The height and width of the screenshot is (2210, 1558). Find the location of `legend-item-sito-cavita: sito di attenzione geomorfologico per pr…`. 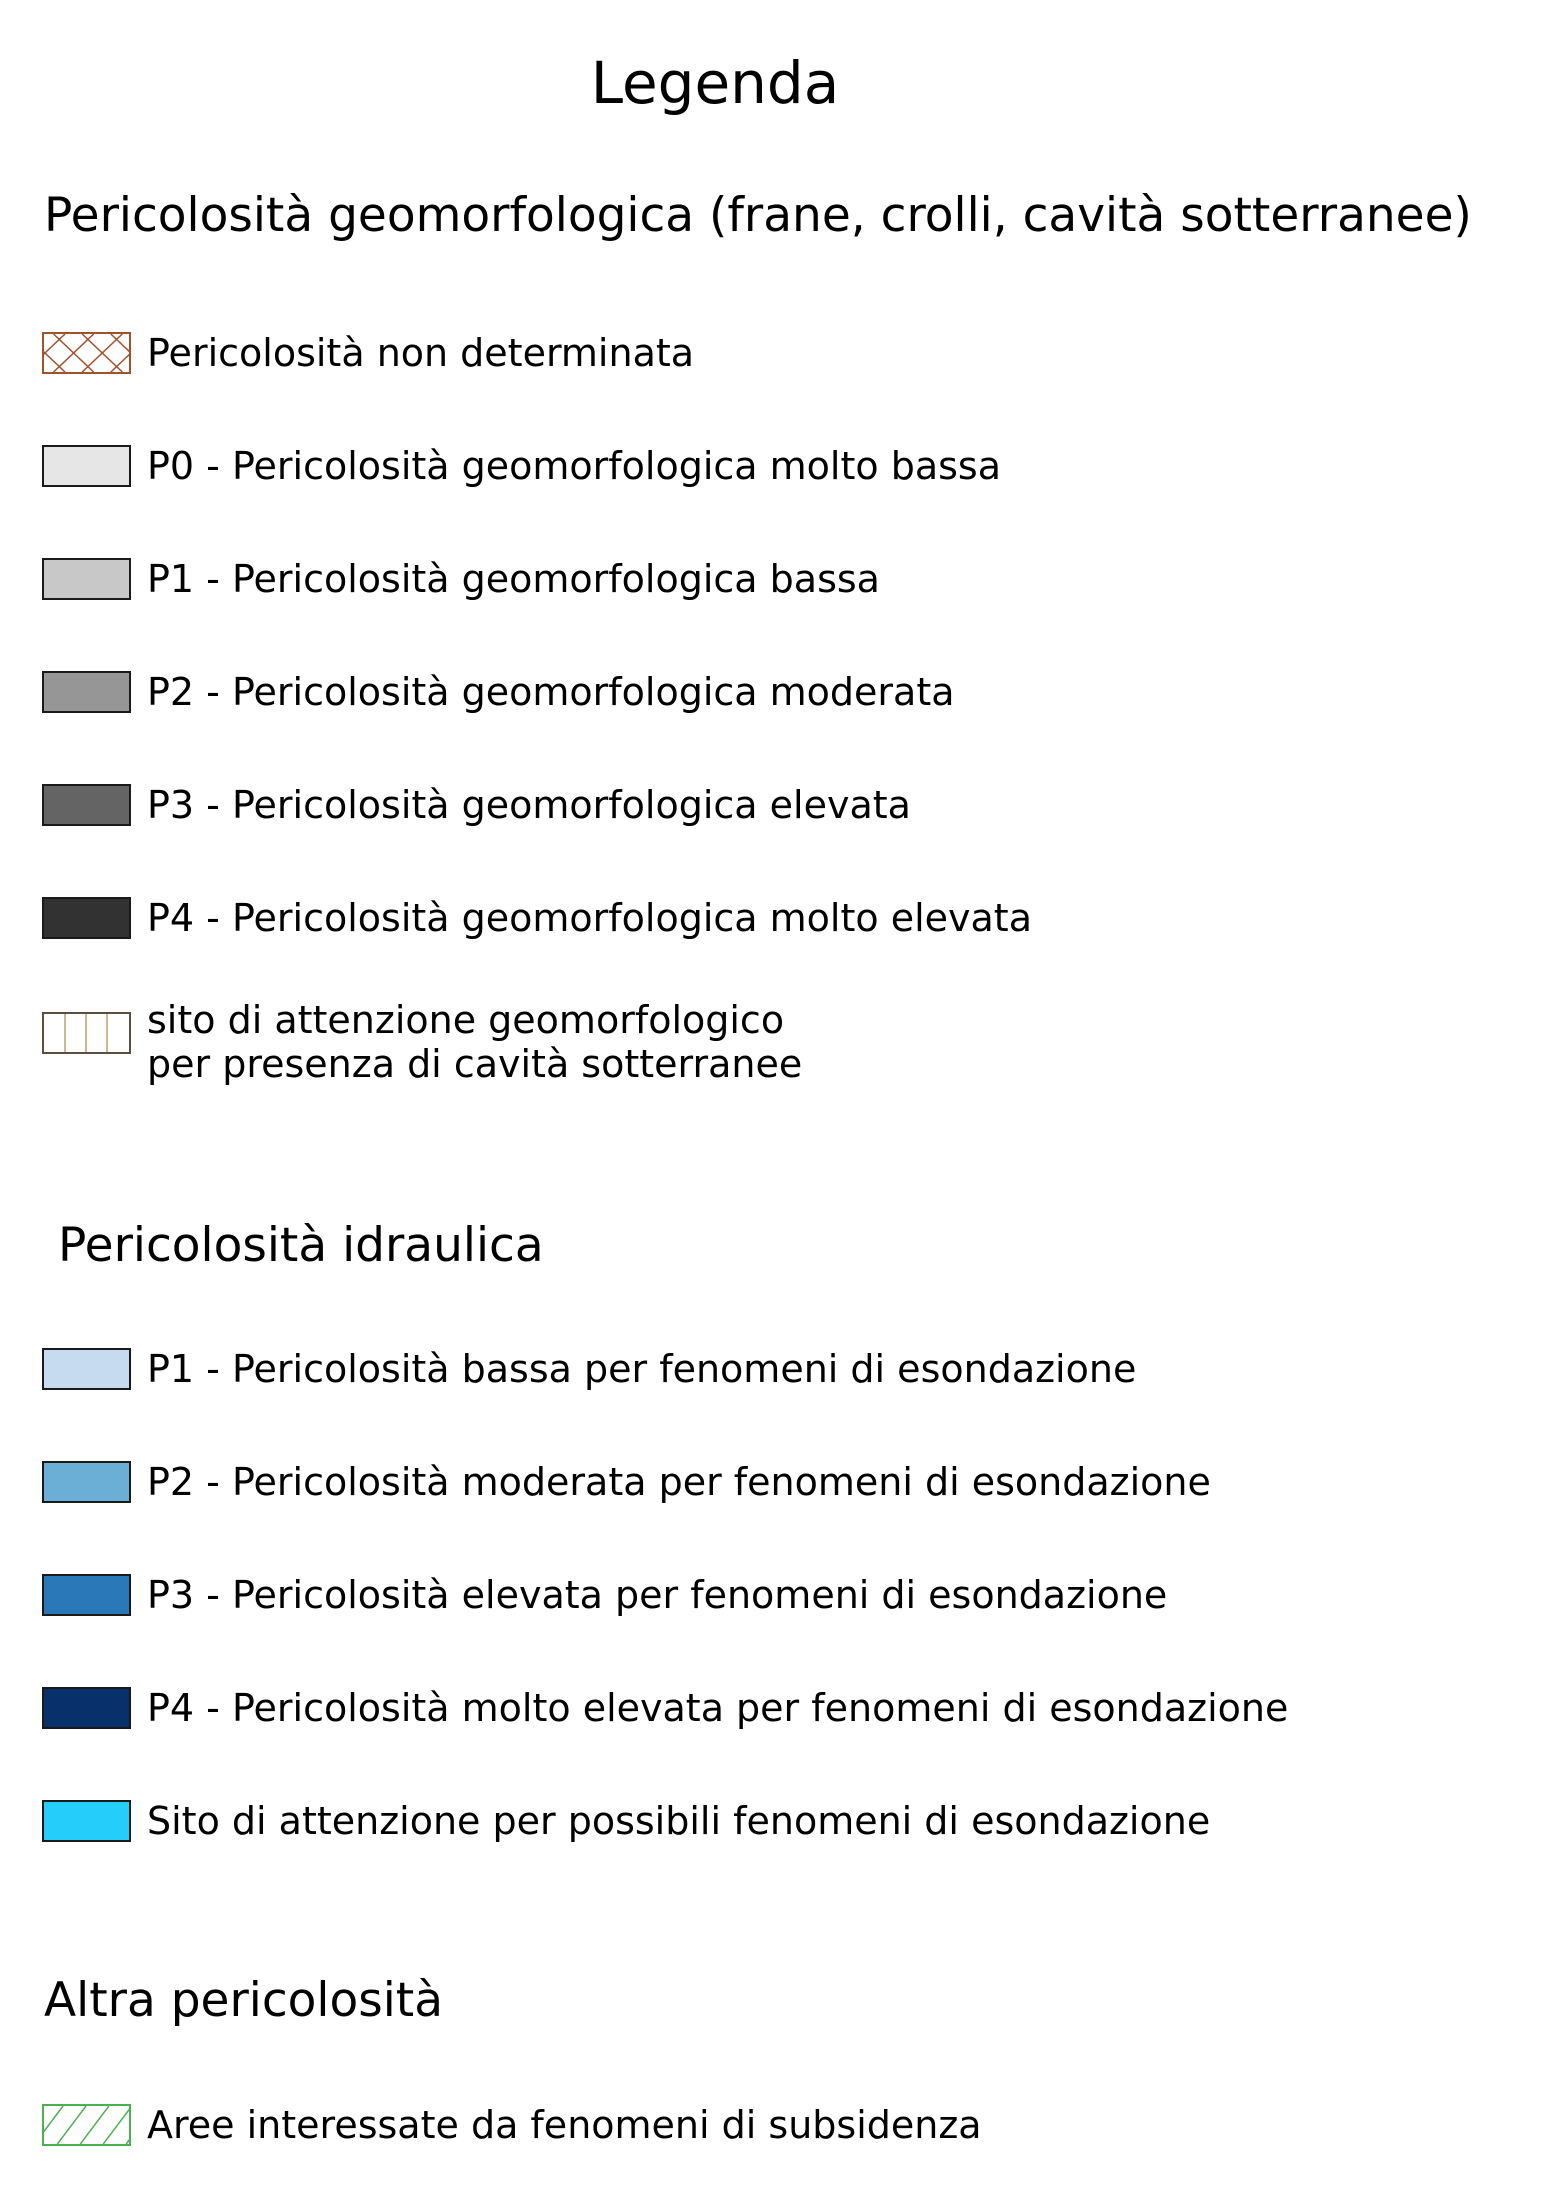

legend-item-sito-cavita: sito di attenzione geomorfologico per pr… is located at coordinates (422, 1042).